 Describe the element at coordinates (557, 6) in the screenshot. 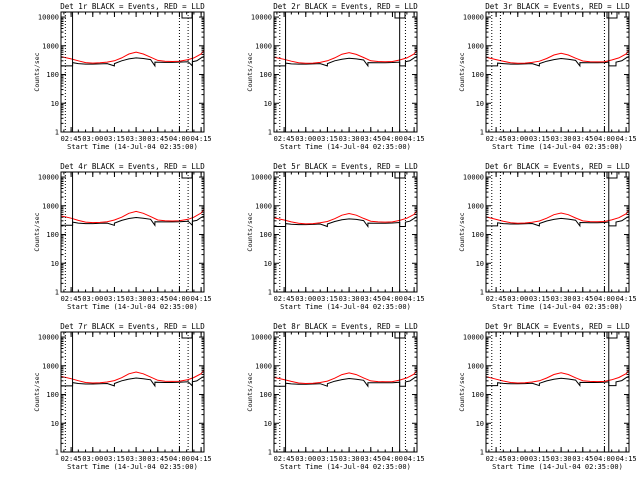

I see `panel-title: Det 3r BLACK = Events, RED = LLD` at that location.